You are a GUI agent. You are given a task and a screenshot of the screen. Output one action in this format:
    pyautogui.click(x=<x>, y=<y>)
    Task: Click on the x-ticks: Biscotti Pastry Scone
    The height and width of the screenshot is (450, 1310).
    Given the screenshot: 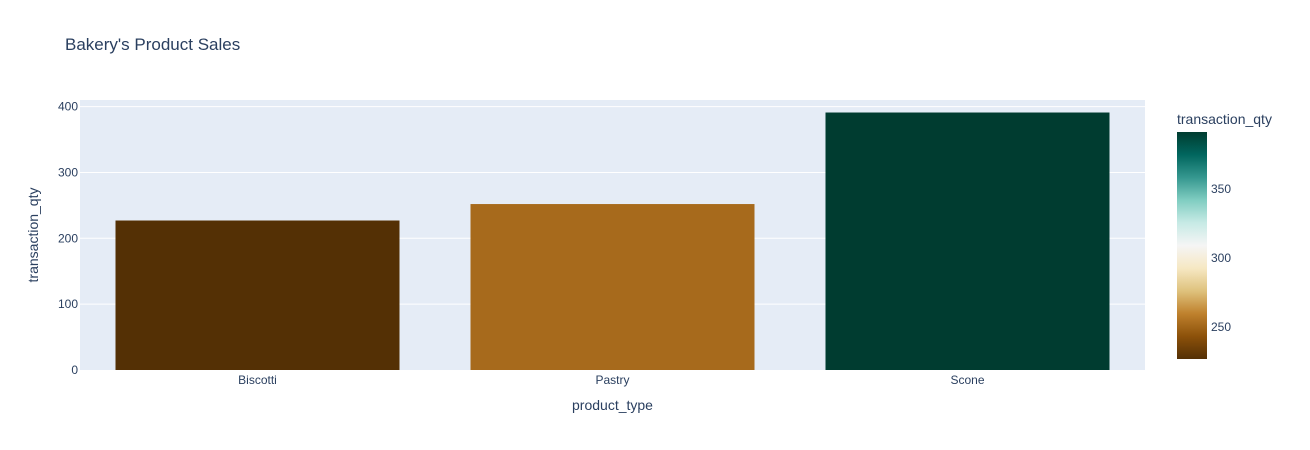 What is the action you would take?
    pyautogui.click(x=611, y=380)
    